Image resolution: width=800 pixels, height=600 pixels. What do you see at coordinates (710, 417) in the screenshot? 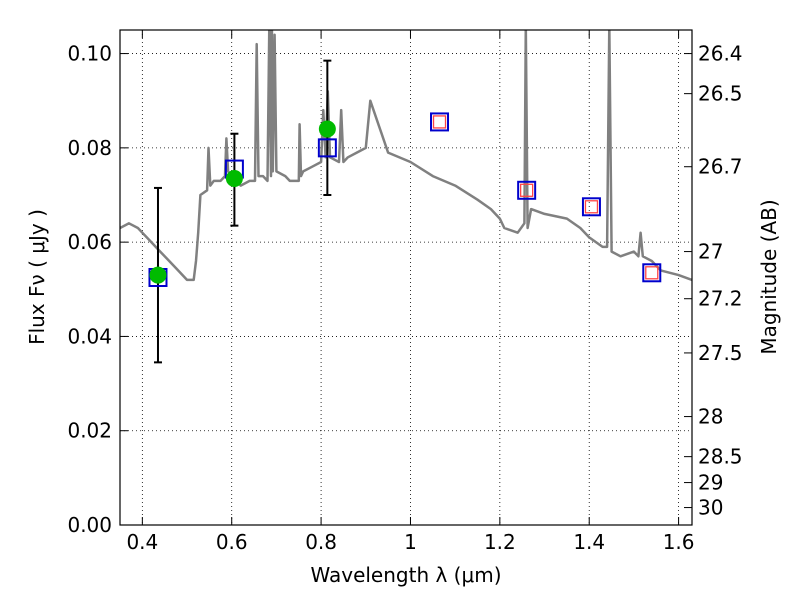
I see `right-y-tick-label: 28` at bounding box center [710, 417].